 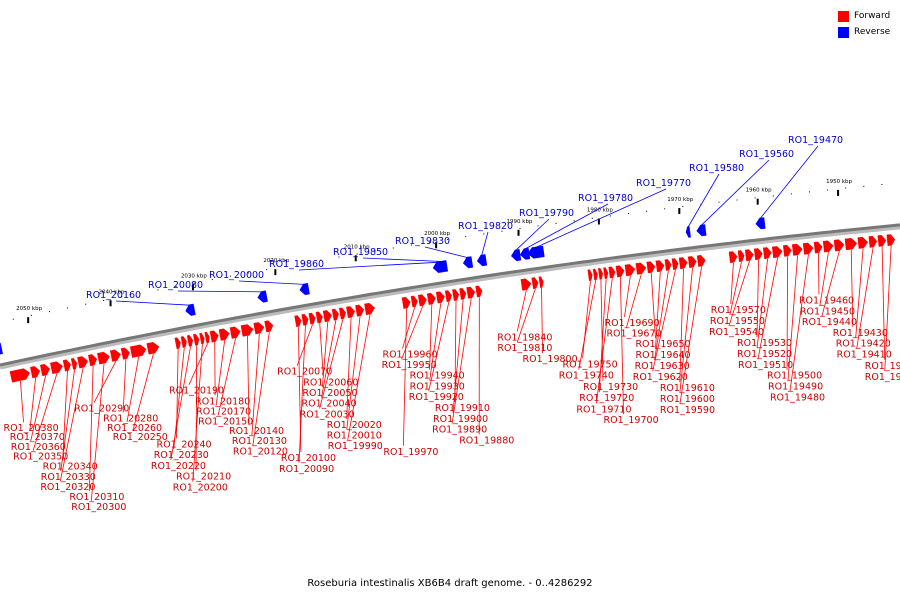 I want to click on reverse-gene-label: RO1_19830, so click(x=422, y=241).